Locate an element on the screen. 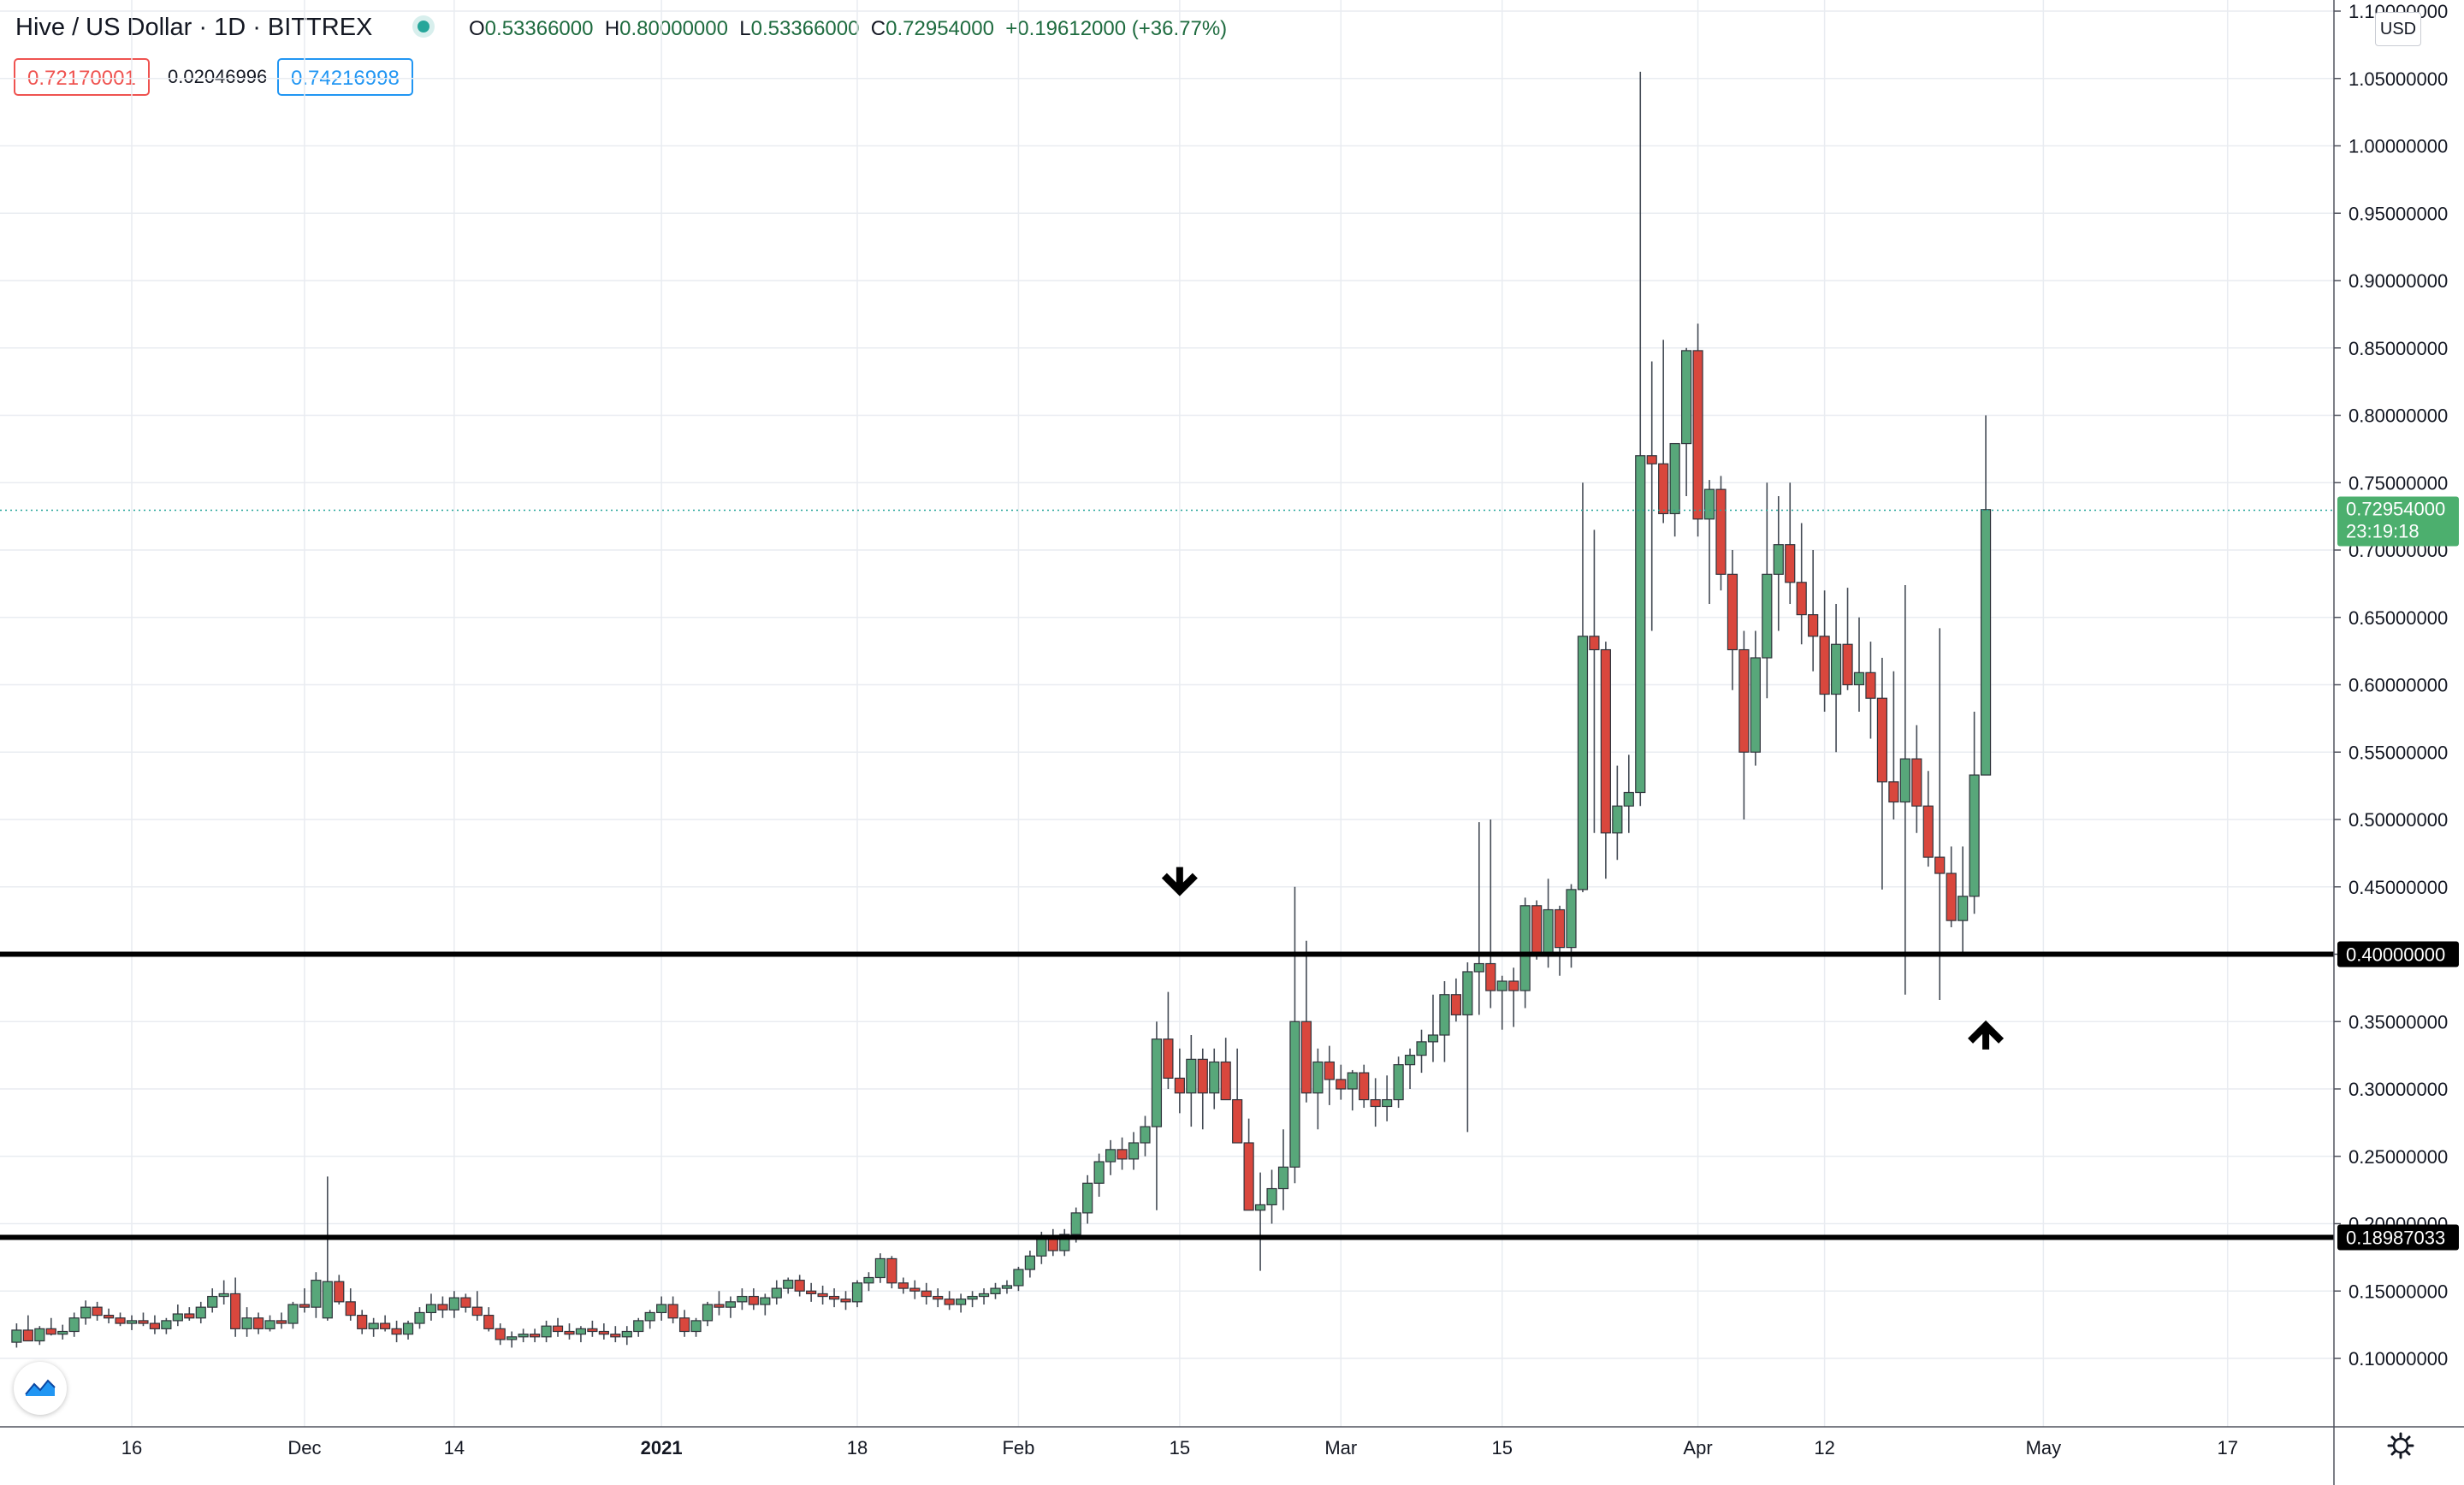 The image size is (2464, 1485). price-tick-label: 0.55000000 is located at coordinates (2398, 752).